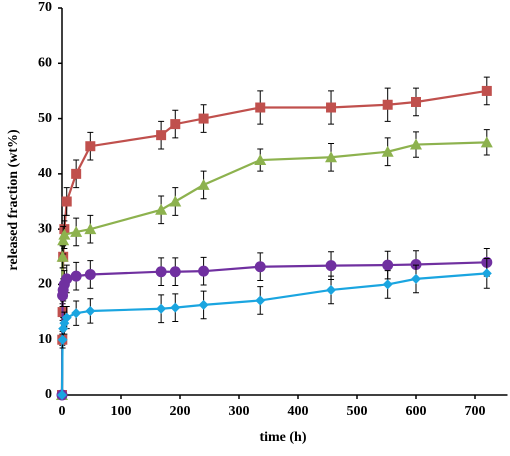 Image resolution: width=510 pixels, height=456 pixels. Describe the element at coordinates (48, 394) in the screenshot. I see `y-tick-label: 0` at that location.